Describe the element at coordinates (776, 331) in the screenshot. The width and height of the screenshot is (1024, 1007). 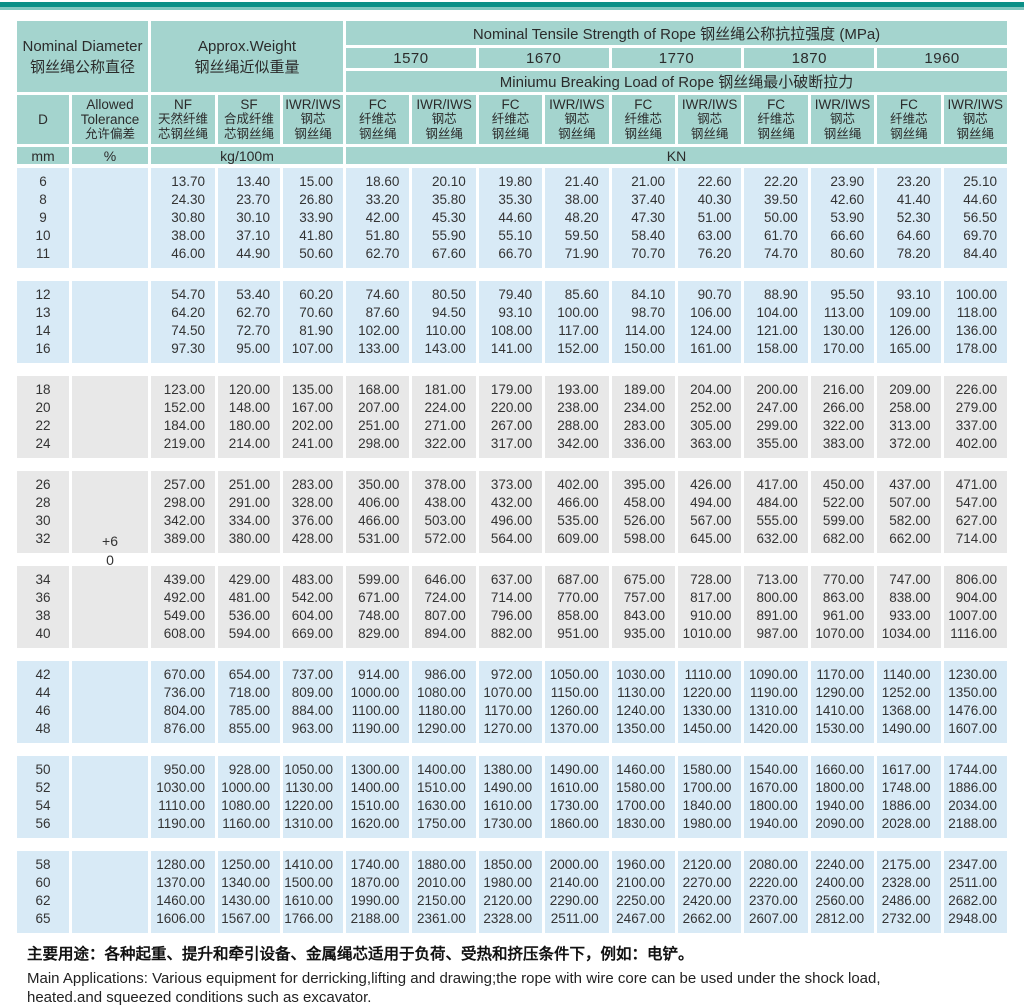
I see `value-cell: 121.00` at that location.